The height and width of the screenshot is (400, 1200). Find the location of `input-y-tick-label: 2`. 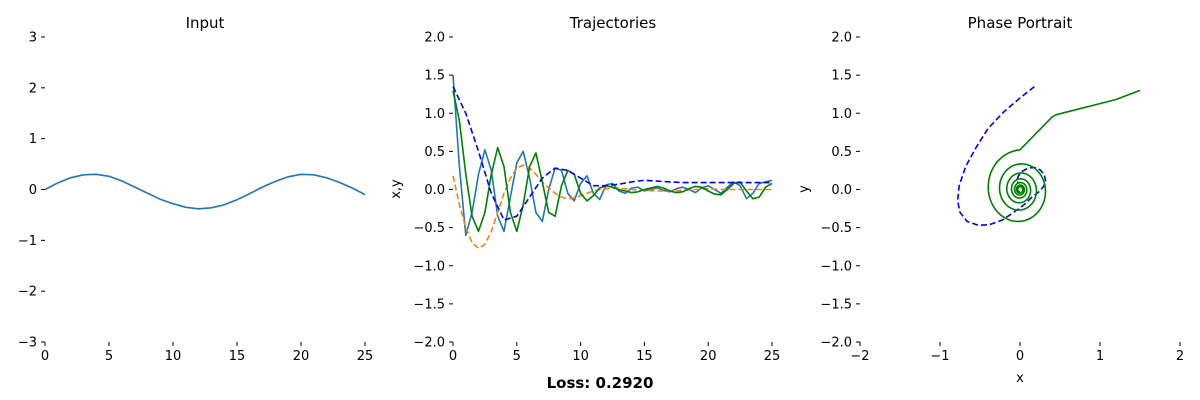

input-y-tick-label: 2 is located at coordinates (33, 88).